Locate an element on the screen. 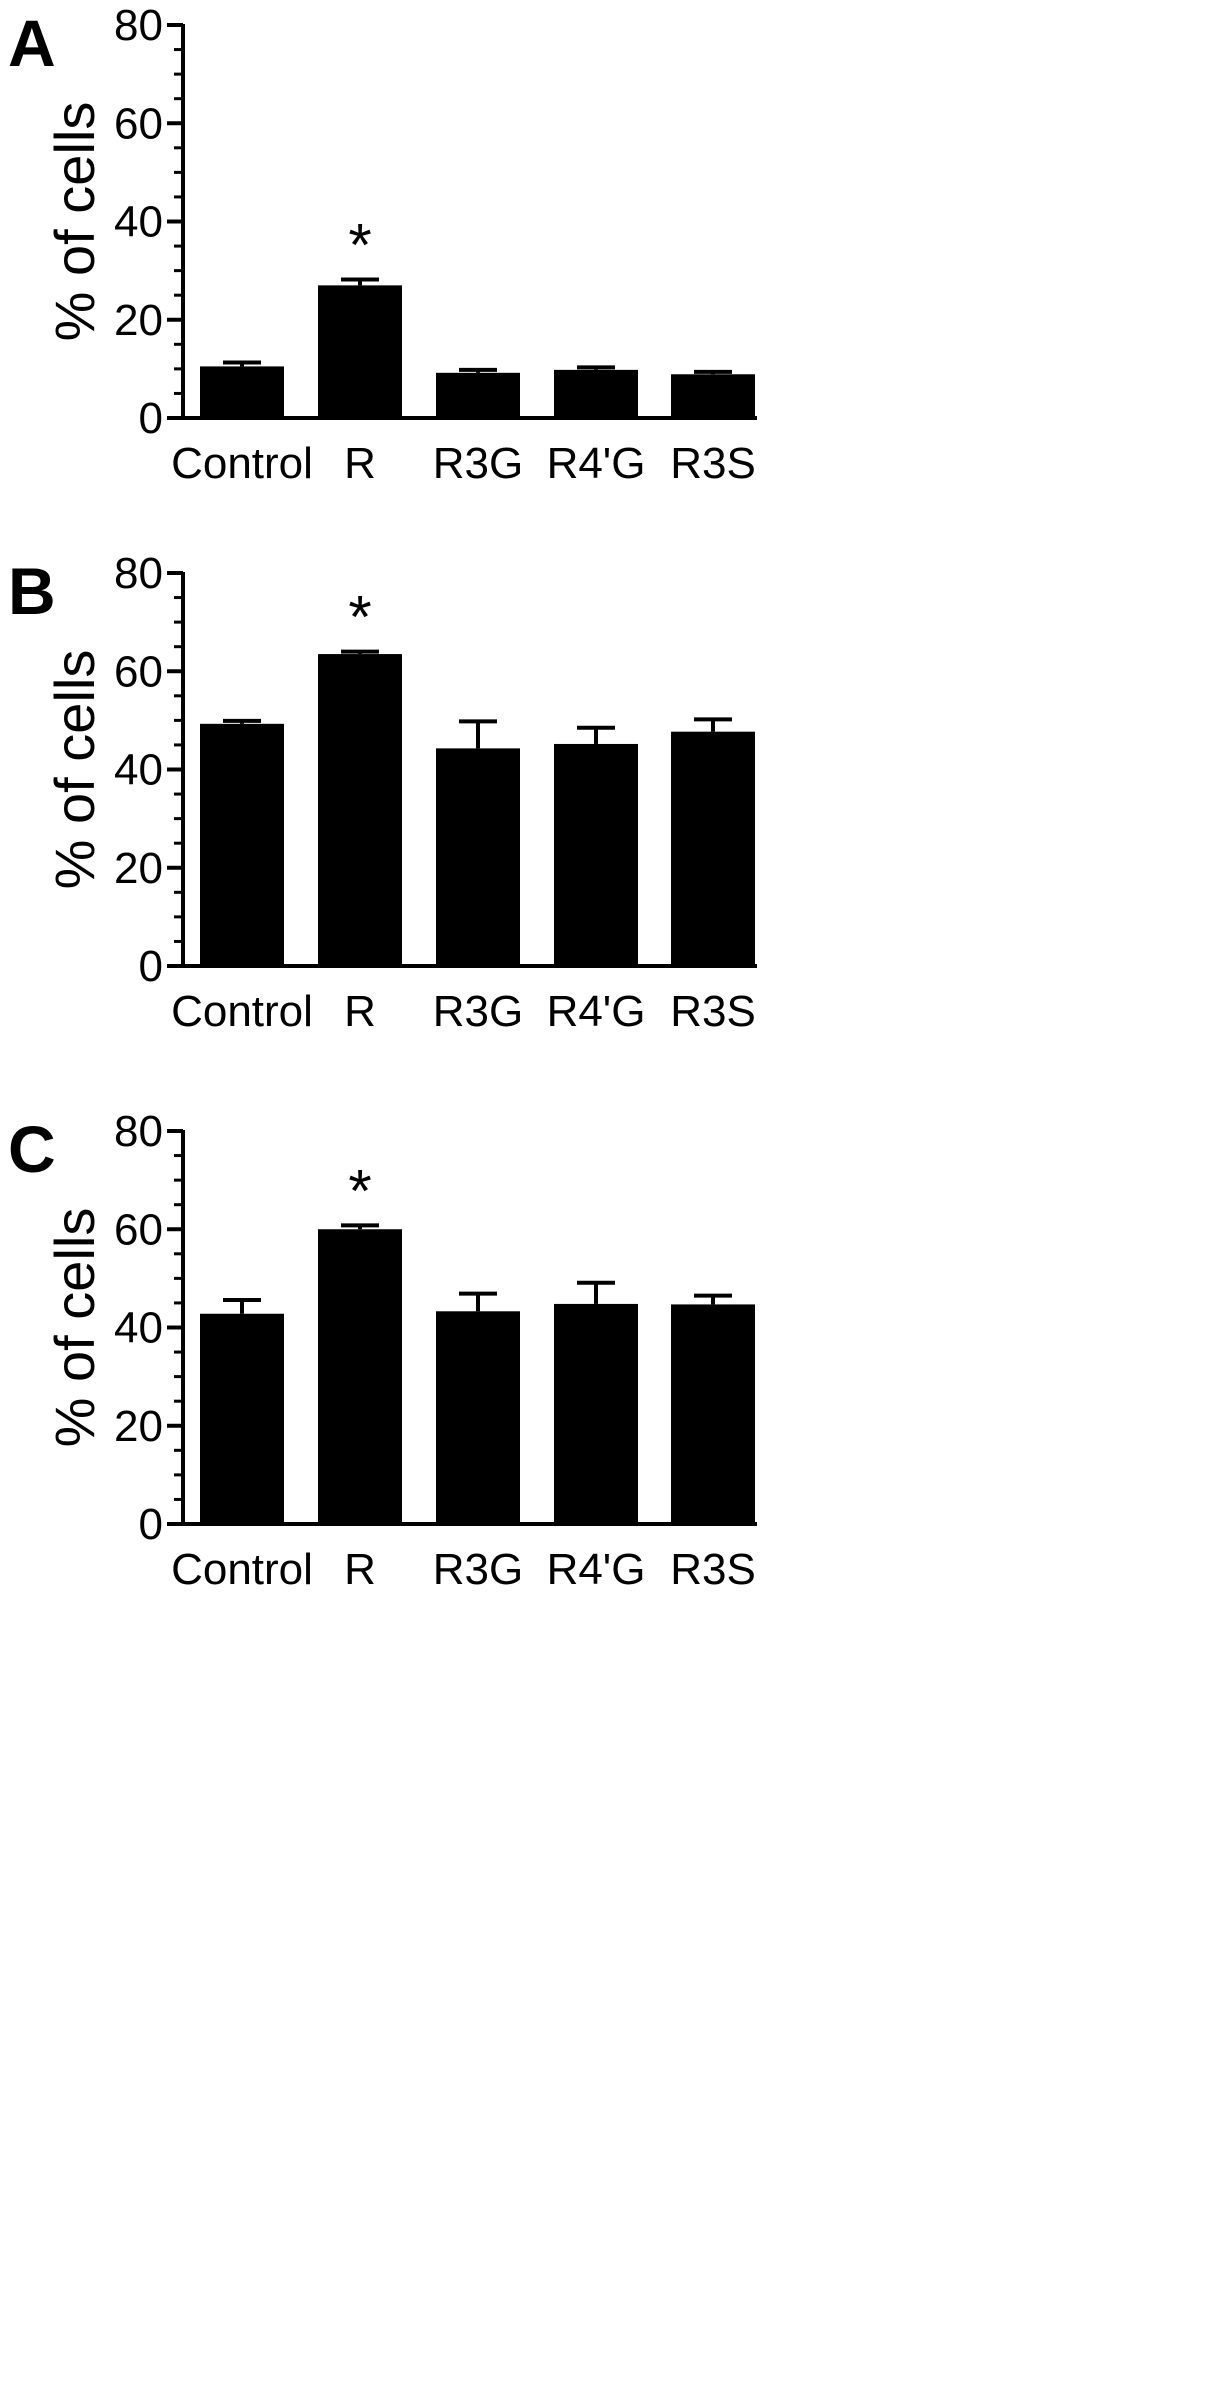 The width and height of the screenshot is (1205, 2408). chart-panel-c: C 0 20 40 60 80 % of cells Control * R R3G R4'G R3S is located at coordinates (382, 1350).